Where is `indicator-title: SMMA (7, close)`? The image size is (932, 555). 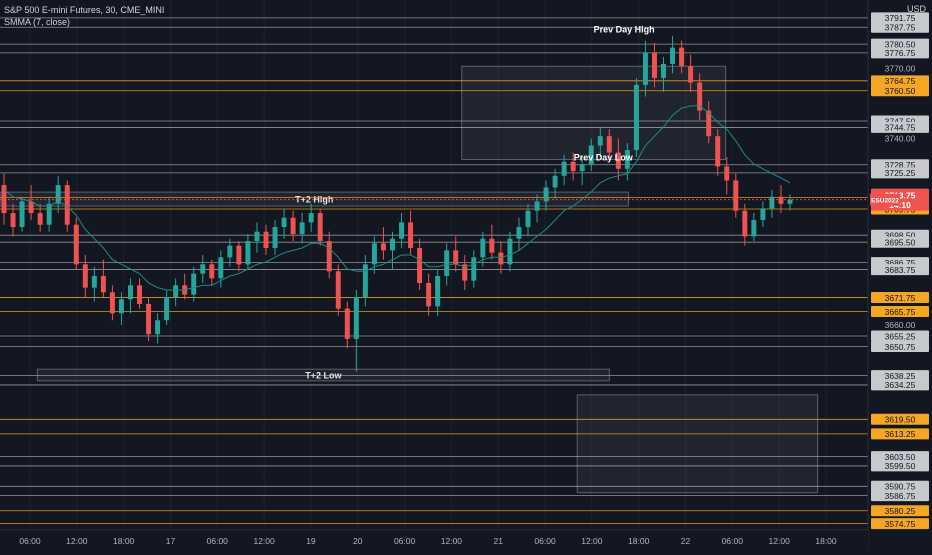 indicator-title: SMMA (7, close) is located at coordinates (37, 22).